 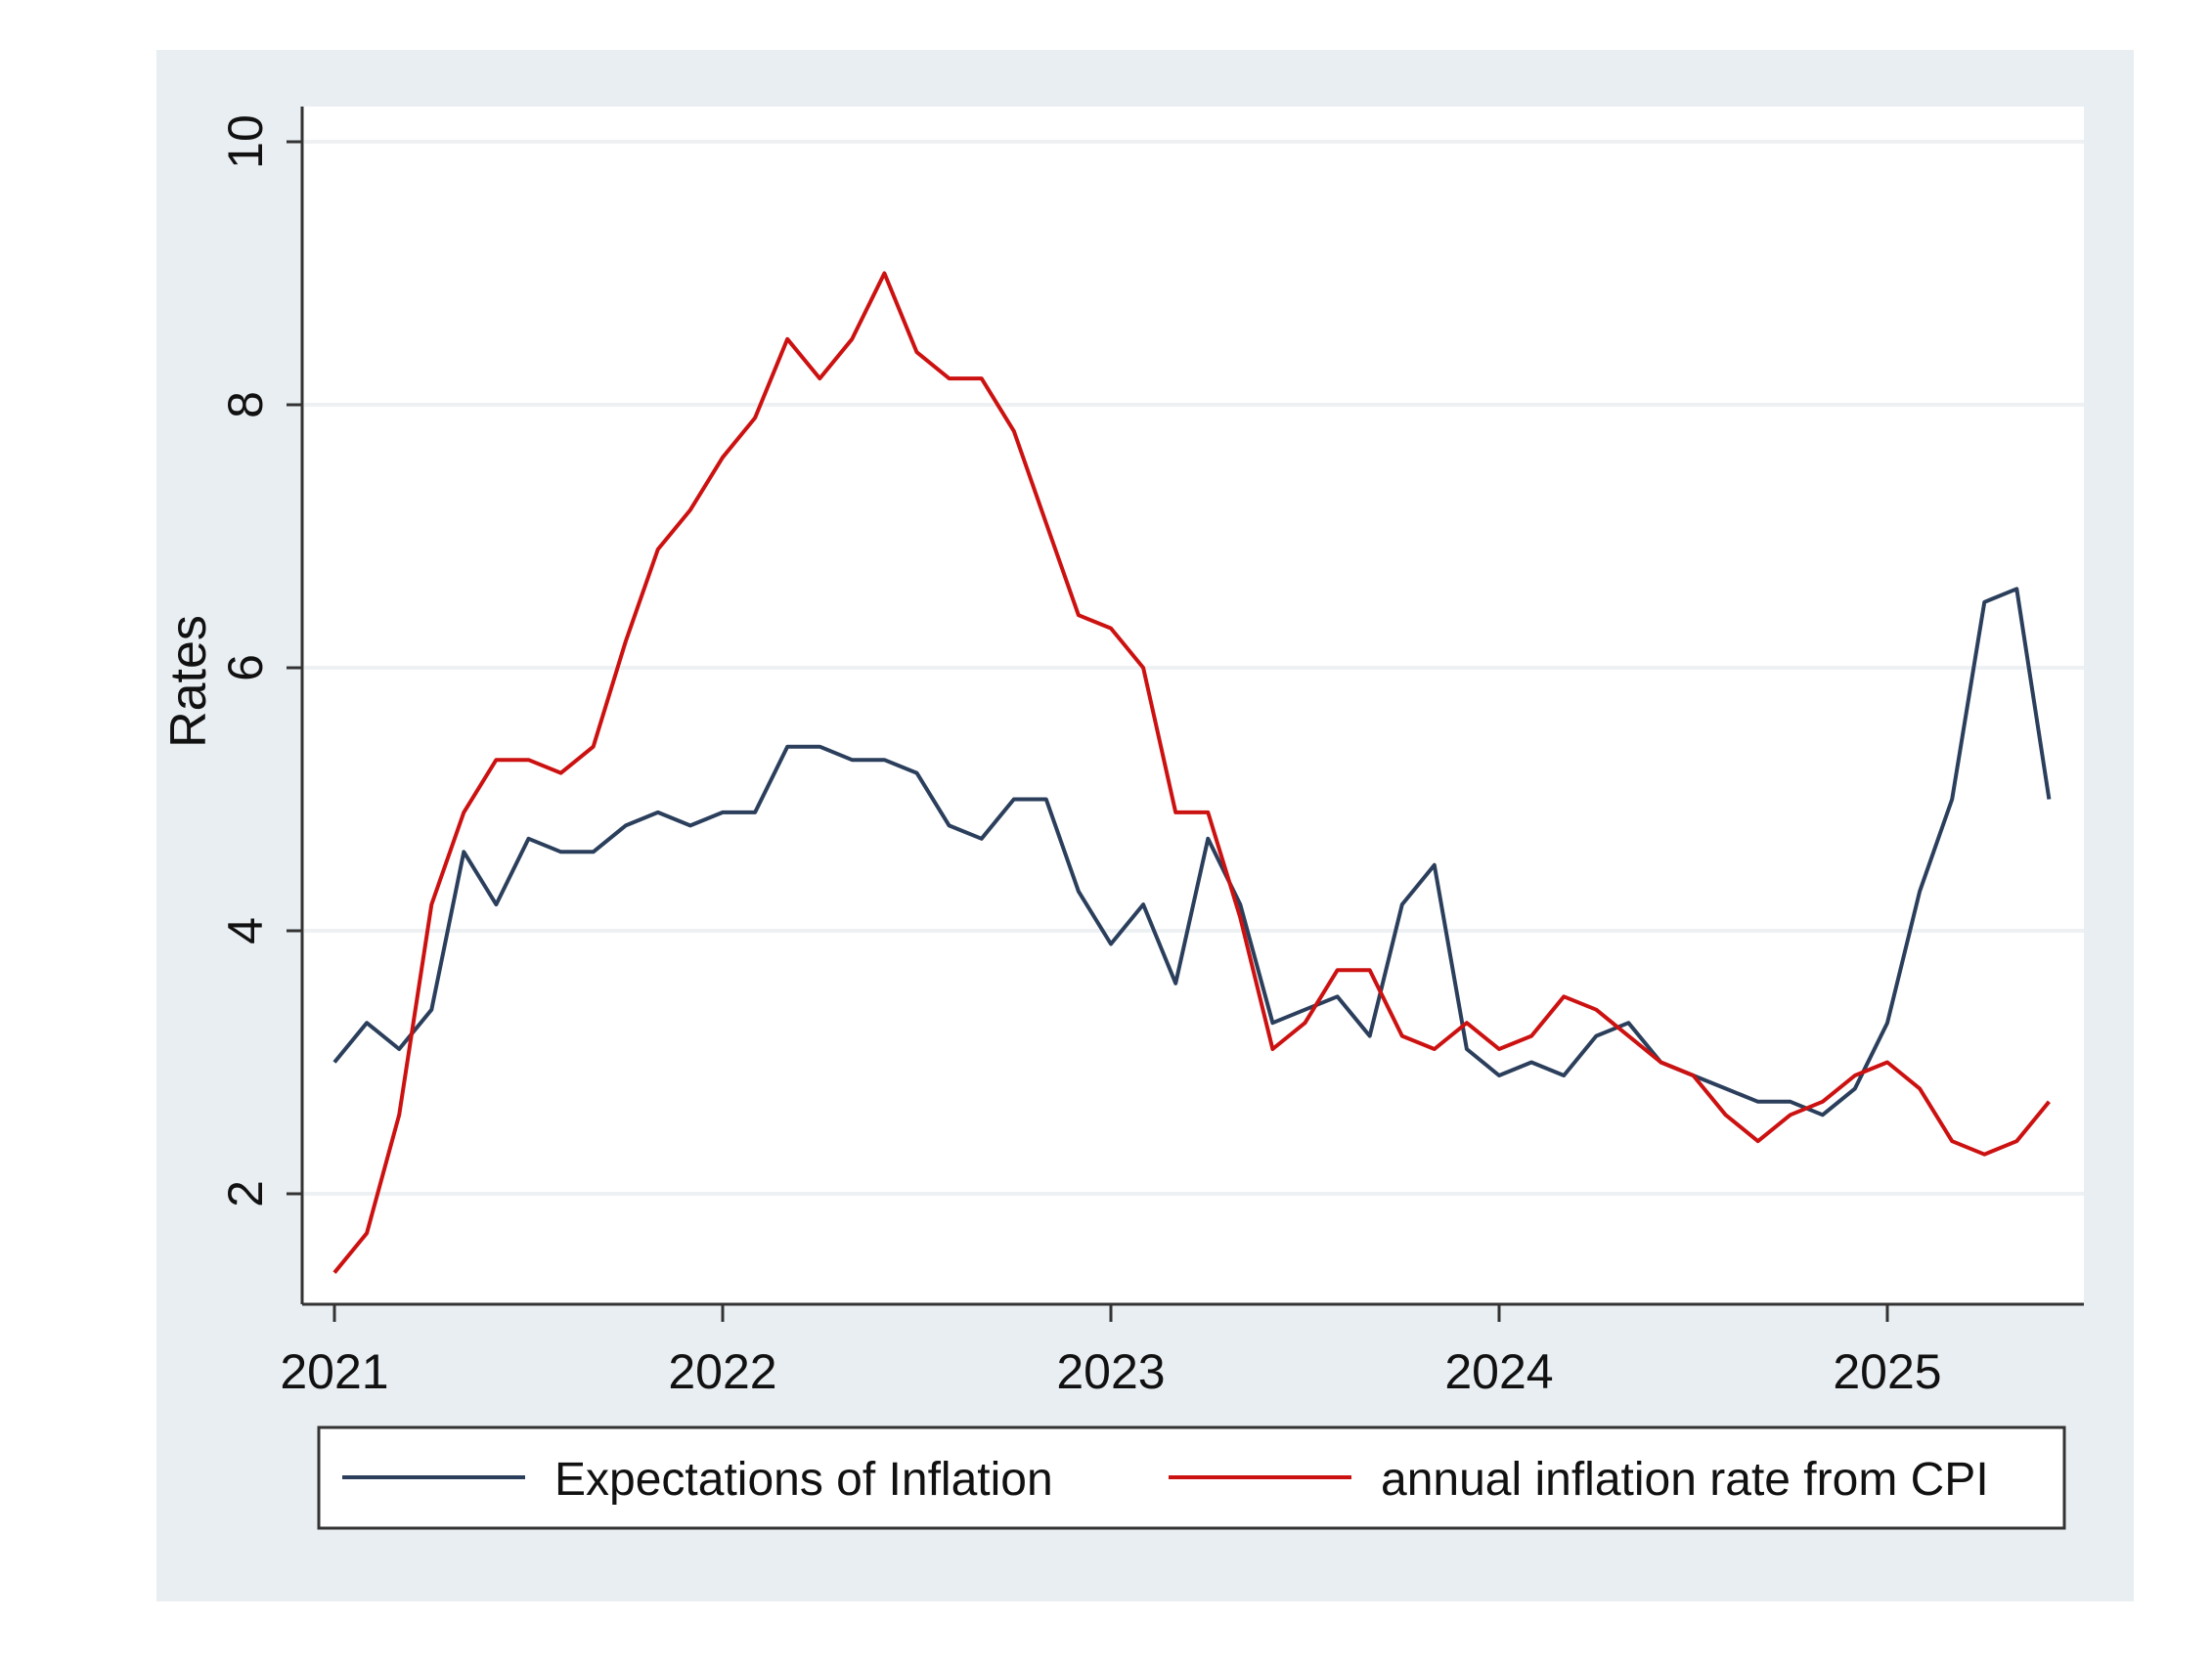 I want to click on x-tick-label: 2021, so click(x=334, y=1371).